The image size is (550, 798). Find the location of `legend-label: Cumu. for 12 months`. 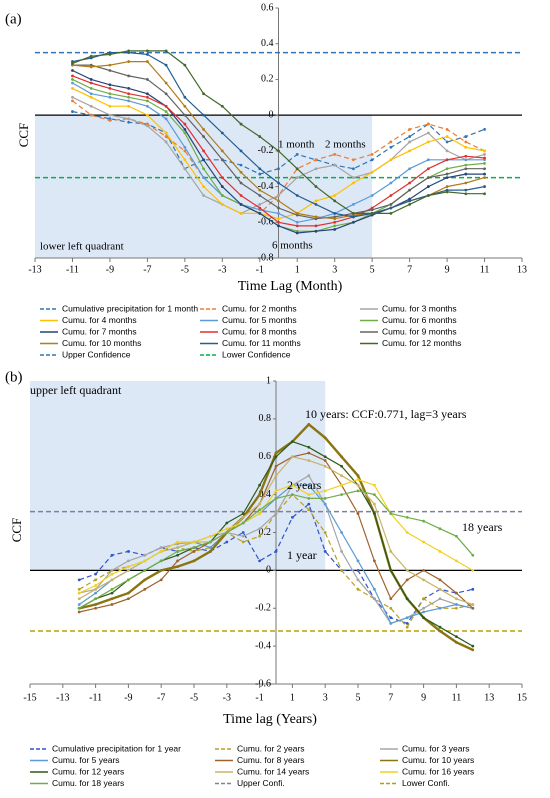

legend-label: Cumu. for 12 months is located at coordinates (421, 343).